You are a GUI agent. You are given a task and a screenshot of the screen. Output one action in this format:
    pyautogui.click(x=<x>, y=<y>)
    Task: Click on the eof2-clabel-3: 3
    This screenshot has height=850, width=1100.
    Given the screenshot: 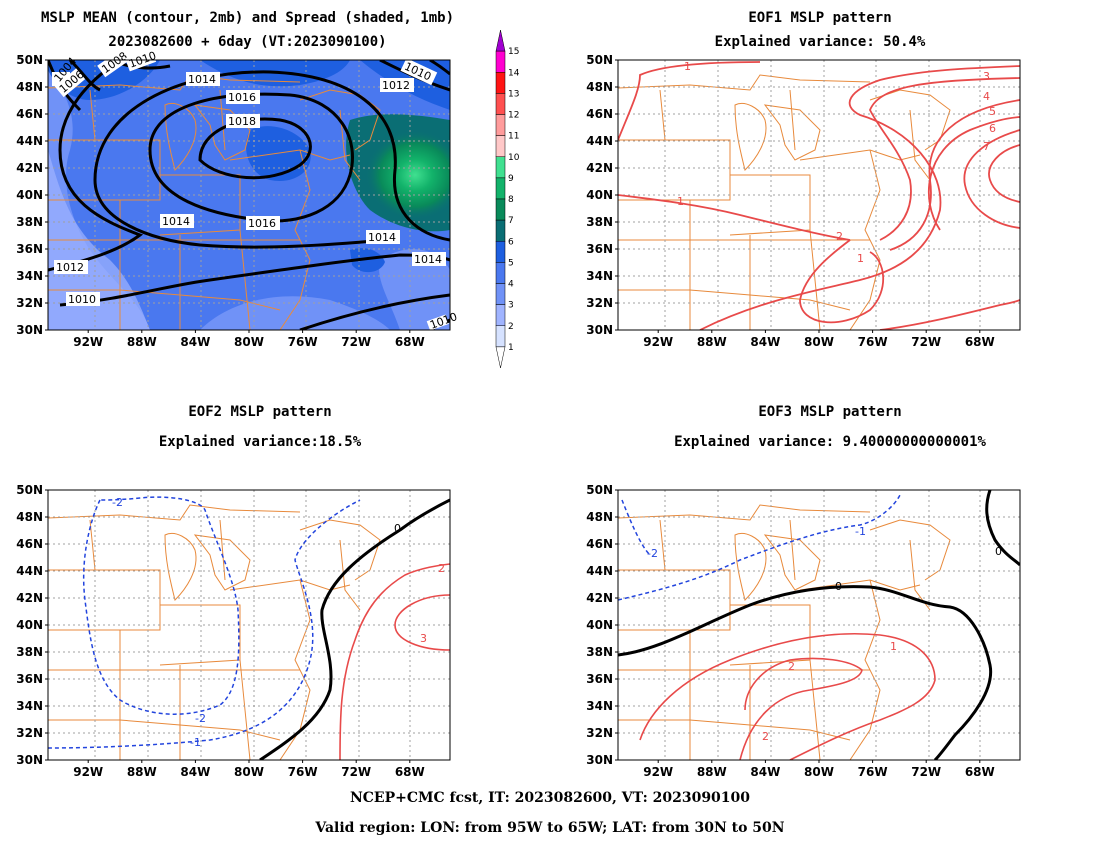 What is the action you would take?
    pyautogui.click(x=423, y=638)
    